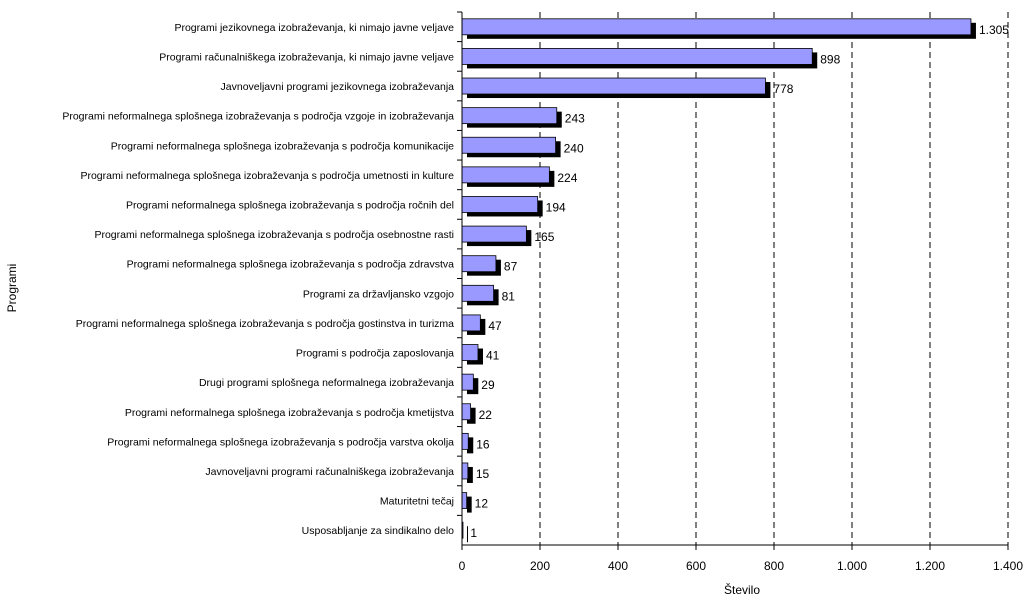  I want to click on data-label: 898, so click(830, 59).